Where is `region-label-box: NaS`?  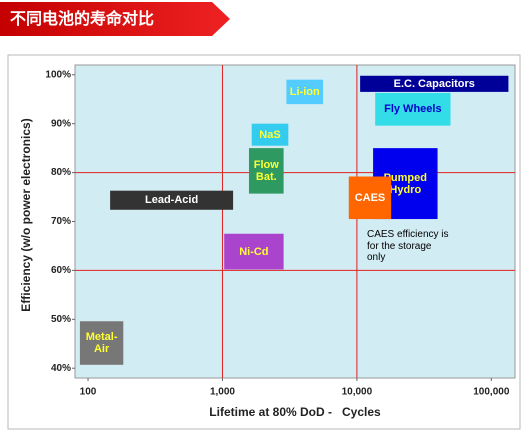
region-label-box: NaS is located at coordinates (270, 134).